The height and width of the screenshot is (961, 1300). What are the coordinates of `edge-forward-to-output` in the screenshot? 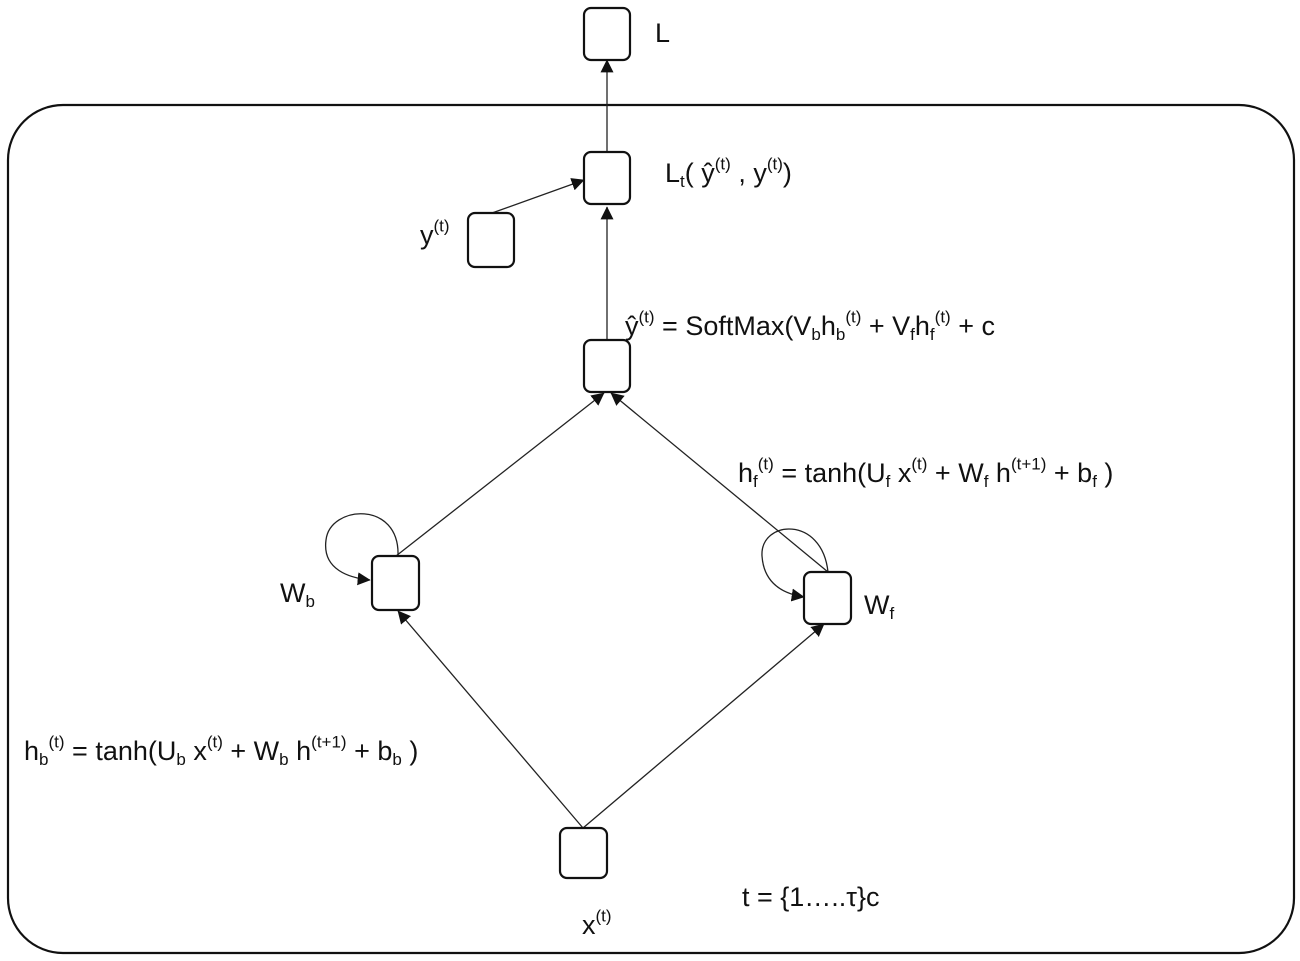 It's located at (719, 482).